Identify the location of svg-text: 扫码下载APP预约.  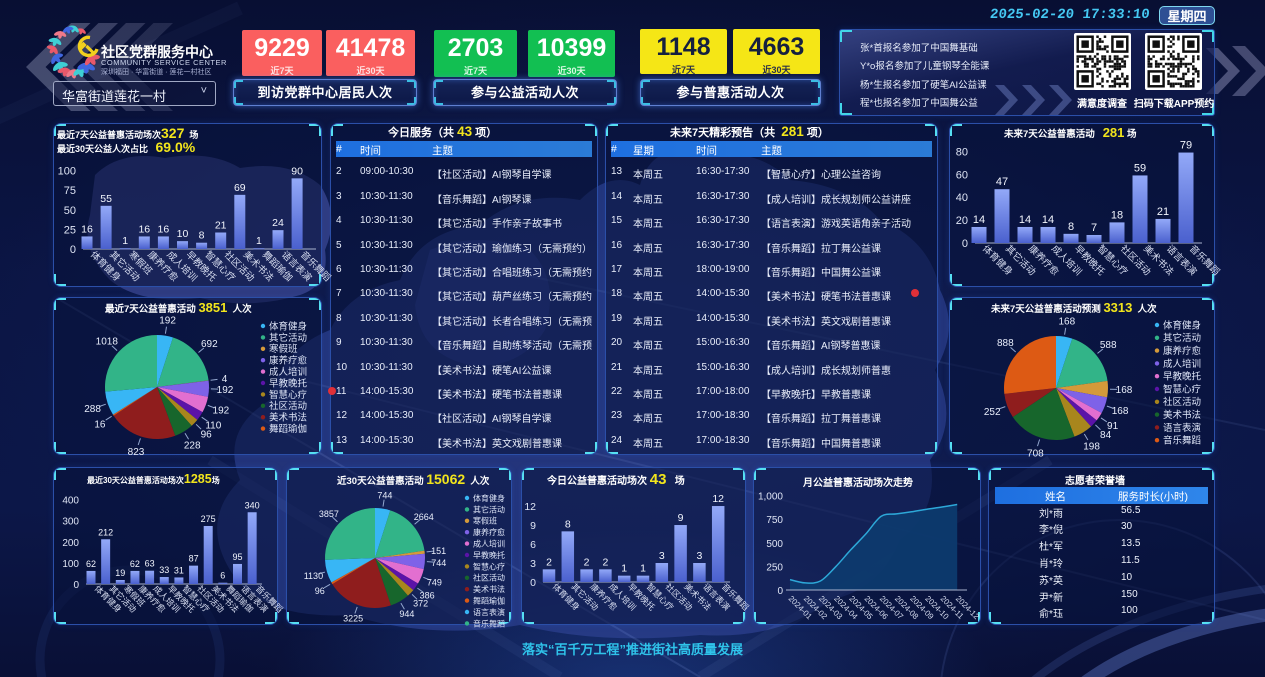
(1174, 103).